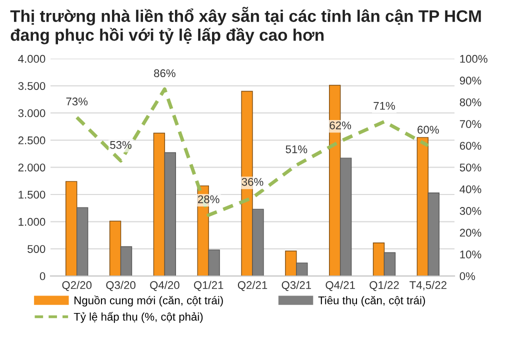 The width and height of the screenshot is (505, 345). I want to click on x-tick-label: Q2/20, so click(77, 286).